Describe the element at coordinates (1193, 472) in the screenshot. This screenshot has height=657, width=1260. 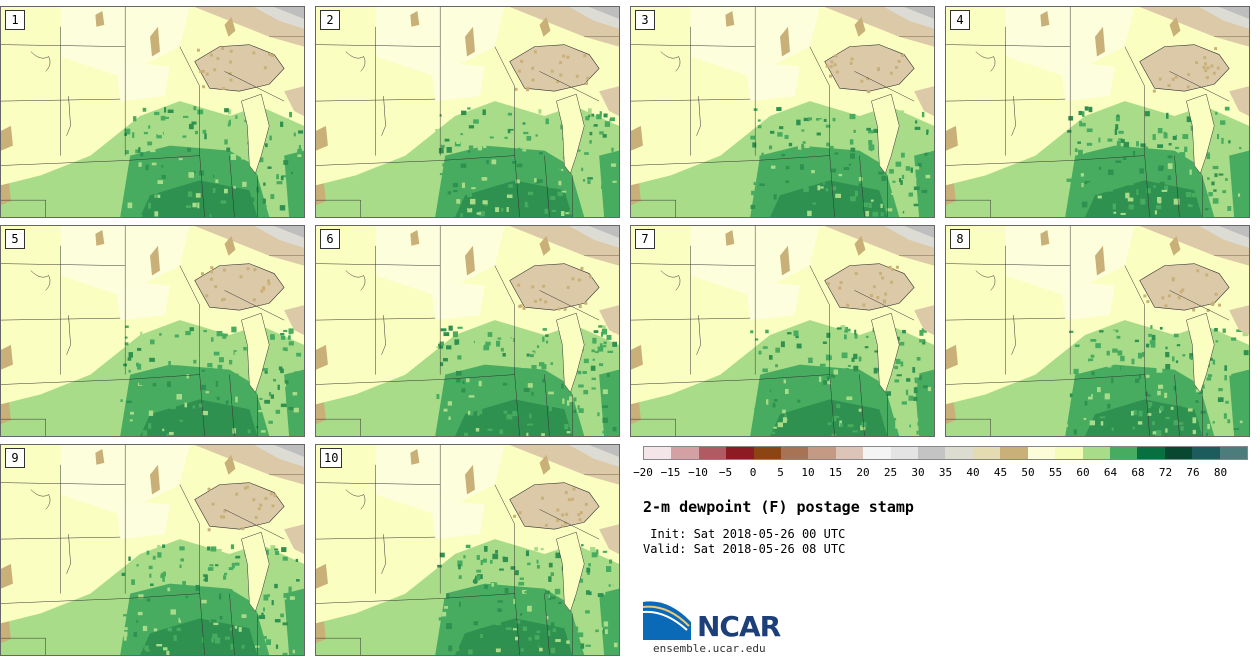
I see `colorbar-tick-label: 76` at that location.